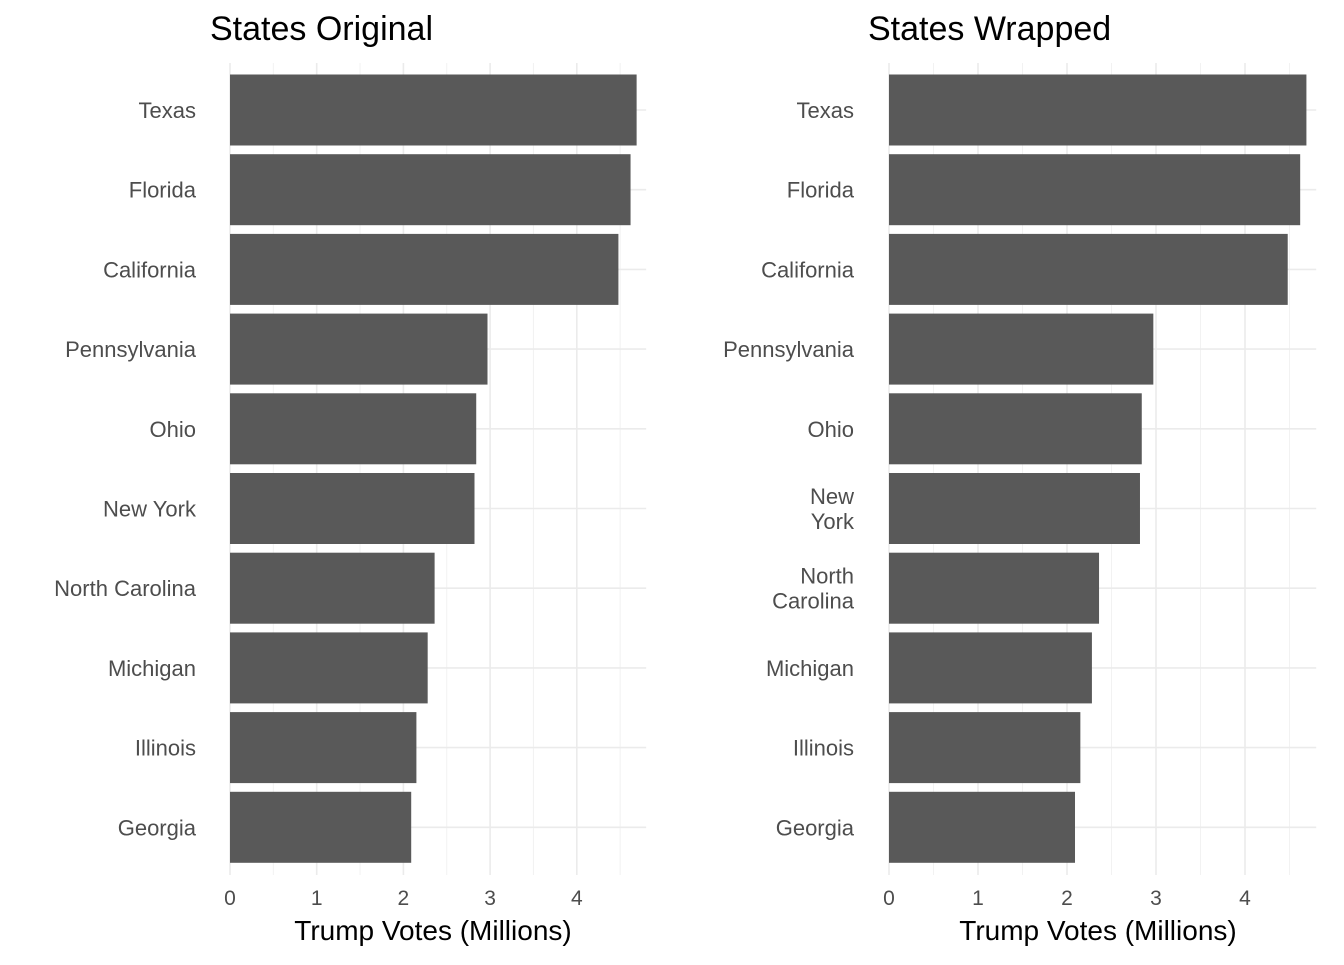 The width and height of the screenshot is (1344, 965). Describe the element at coordinates (989, 29) in the screenshot. I see `chart-title: States Wrapped` at that location.